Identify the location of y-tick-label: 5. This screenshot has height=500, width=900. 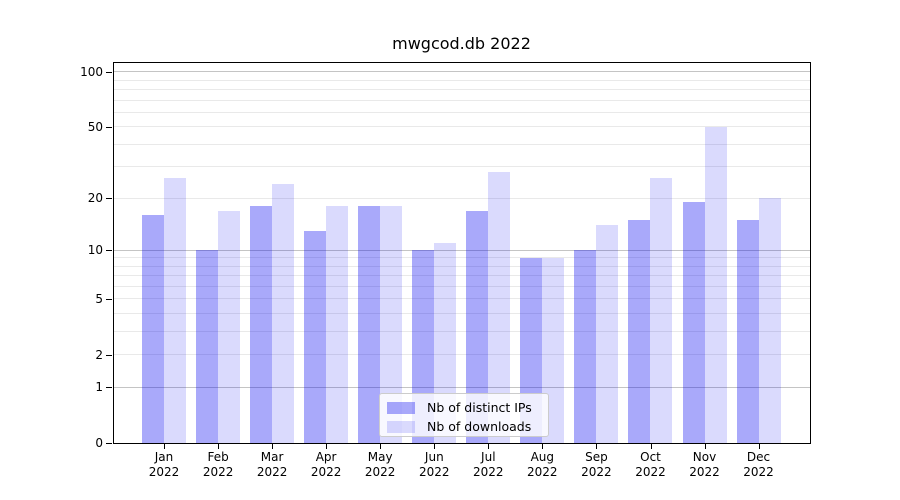
(99, 298).